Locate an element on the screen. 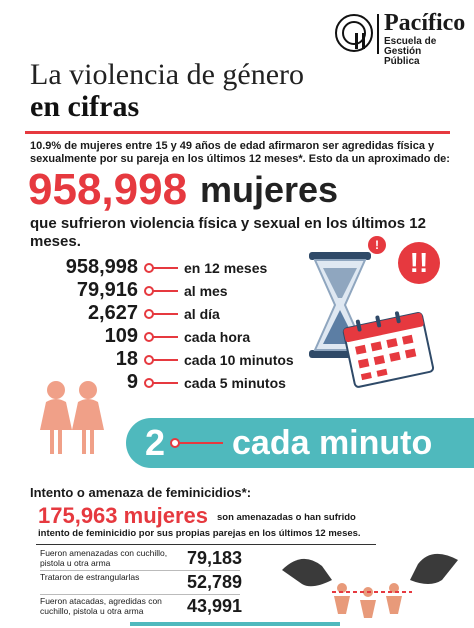  band-connector is located at coordinates (199, 443).